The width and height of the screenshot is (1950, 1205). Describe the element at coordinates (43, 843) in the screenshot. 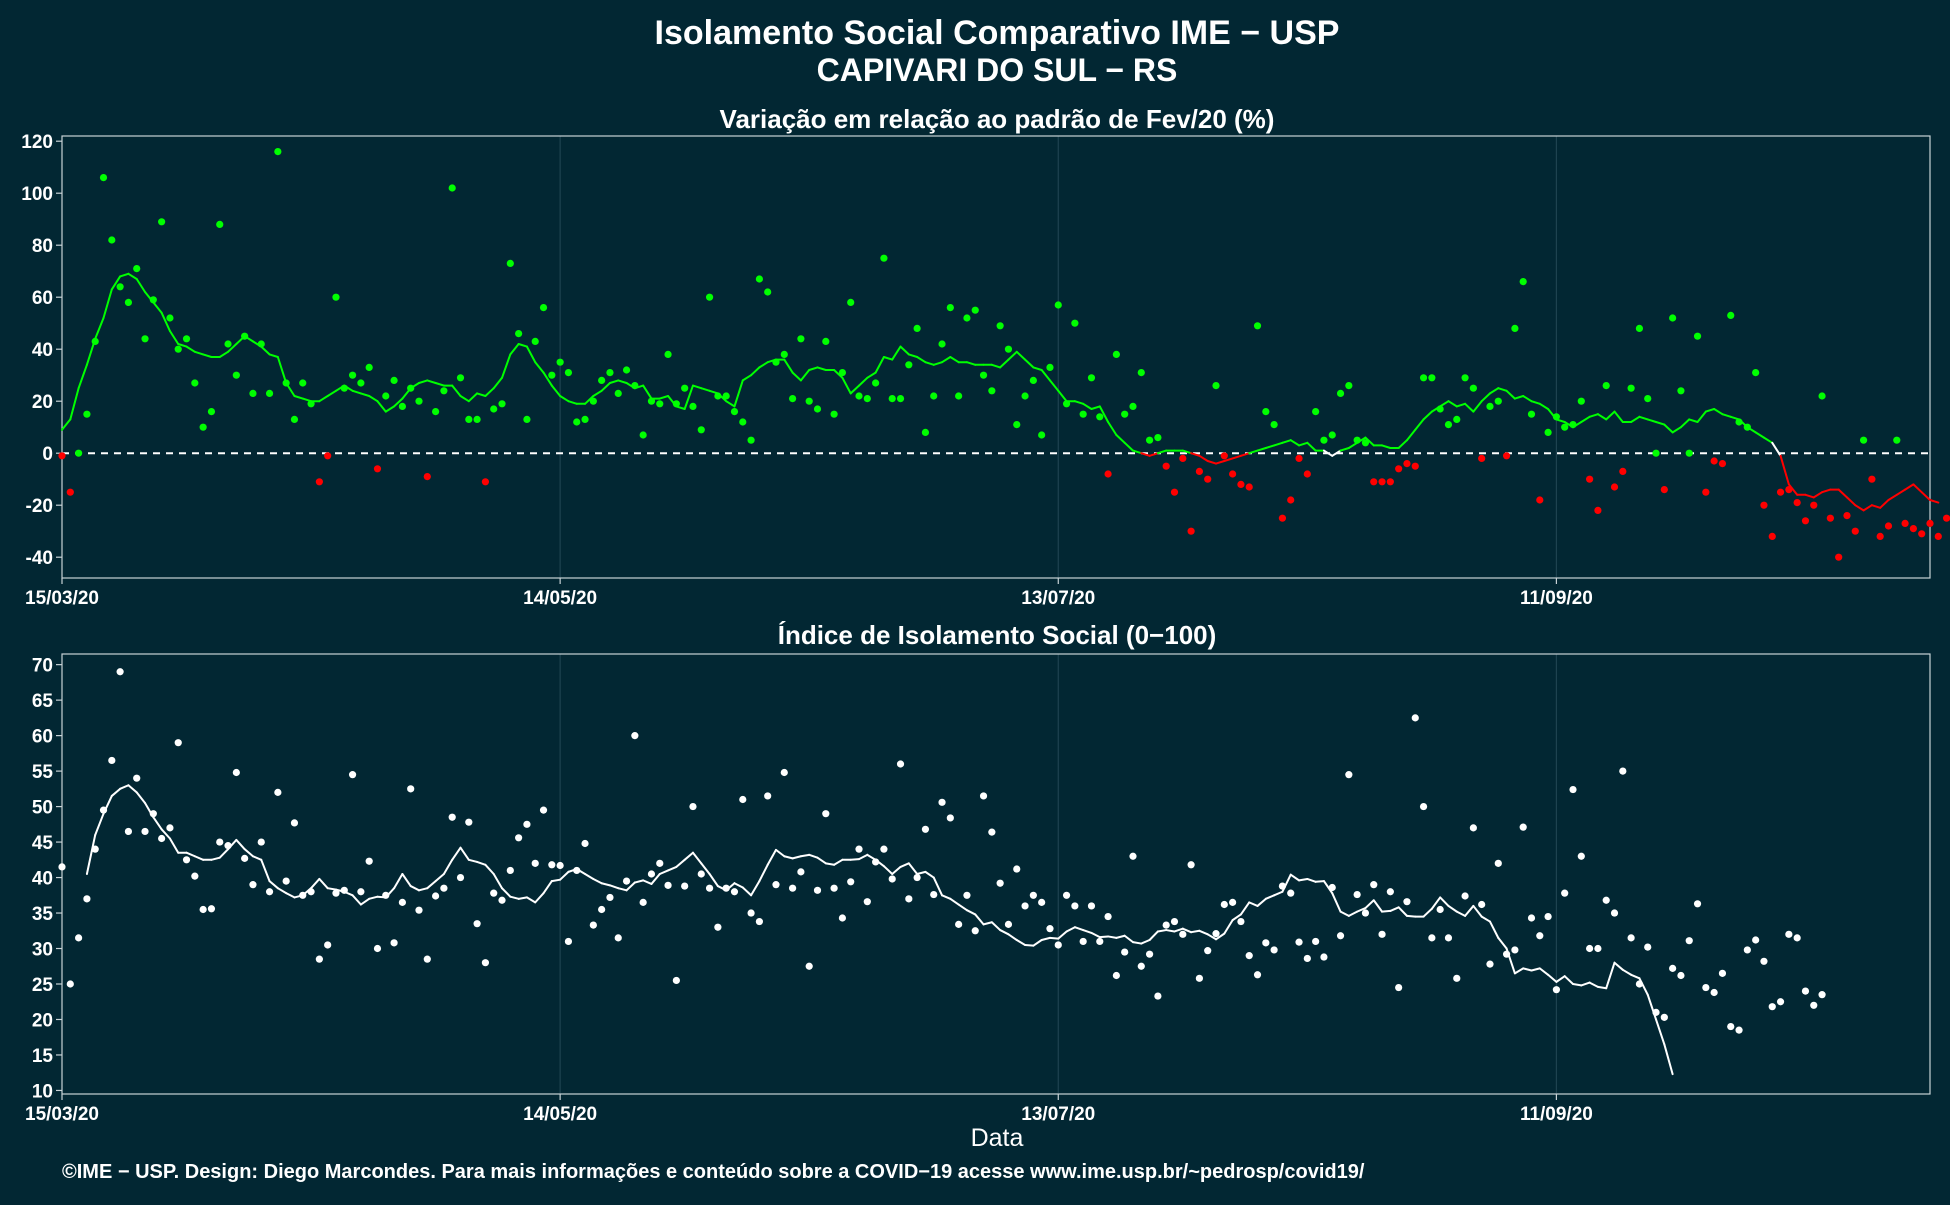

I see `y-tick-label: 45` at that location.